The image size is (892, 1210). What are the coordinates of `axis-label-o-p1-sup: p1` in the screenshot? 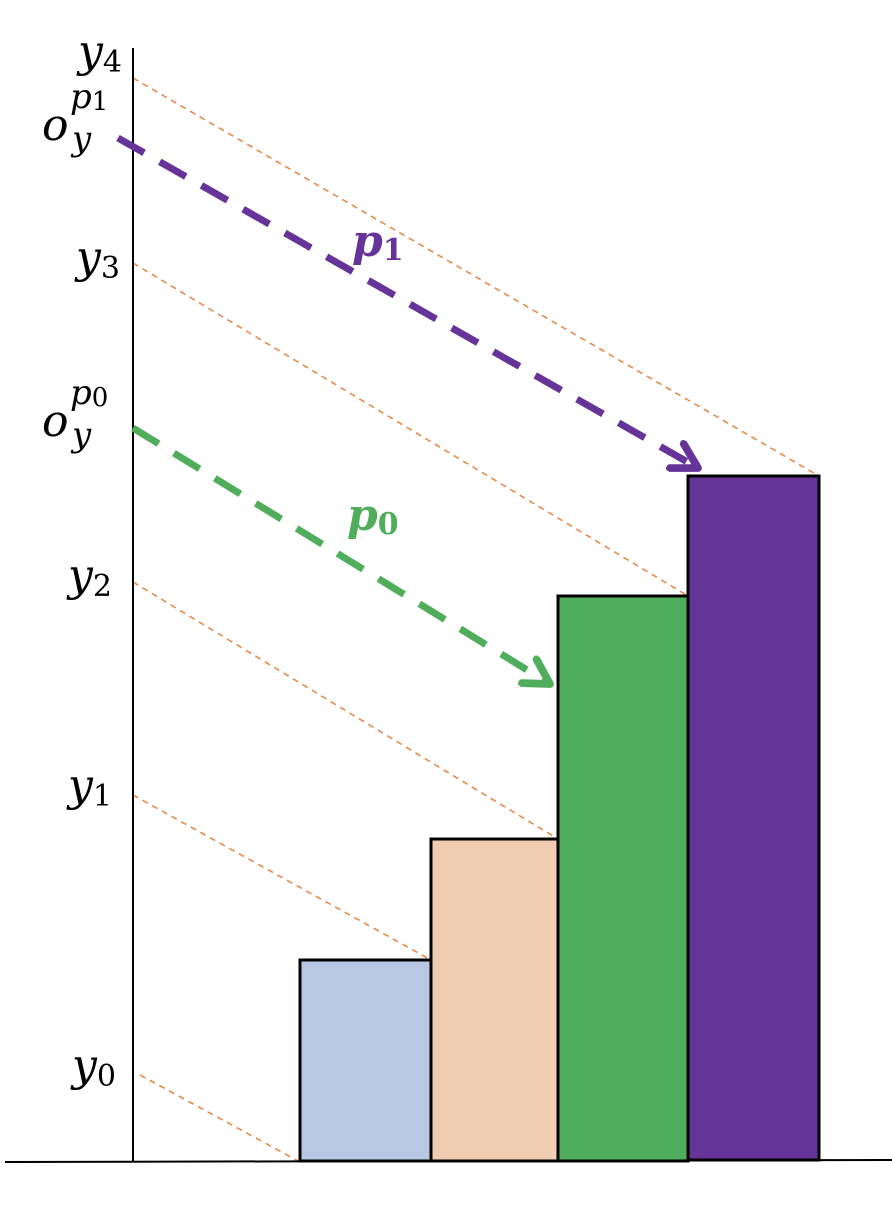 It's located at (89, 97).